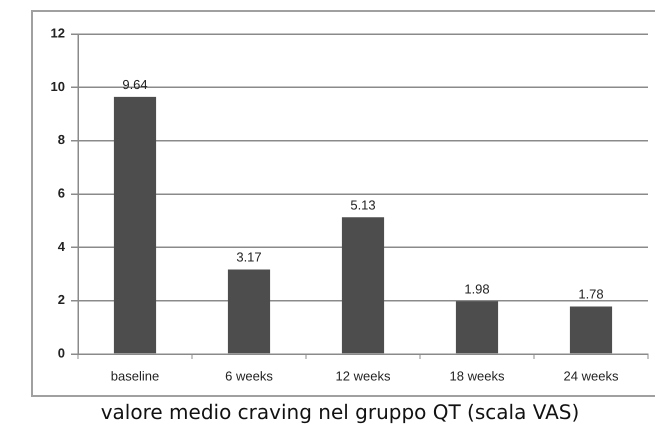 This screenshot has height=434, width=655. What do you see at coordinates (135, 376) in the screenshot?
I see `x-tick-label: baseline` at bounding box center [135, 376].